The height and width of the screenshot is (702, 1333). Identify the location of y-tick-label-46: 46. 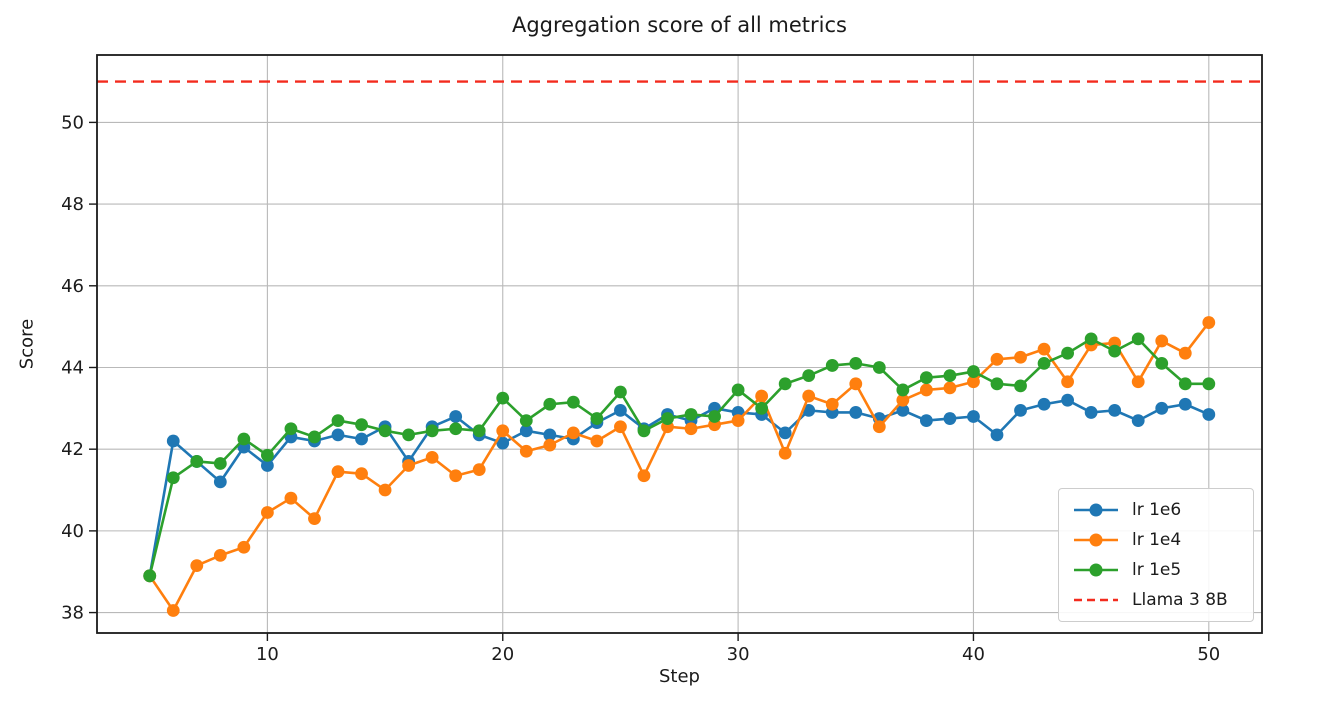
(72, 286).